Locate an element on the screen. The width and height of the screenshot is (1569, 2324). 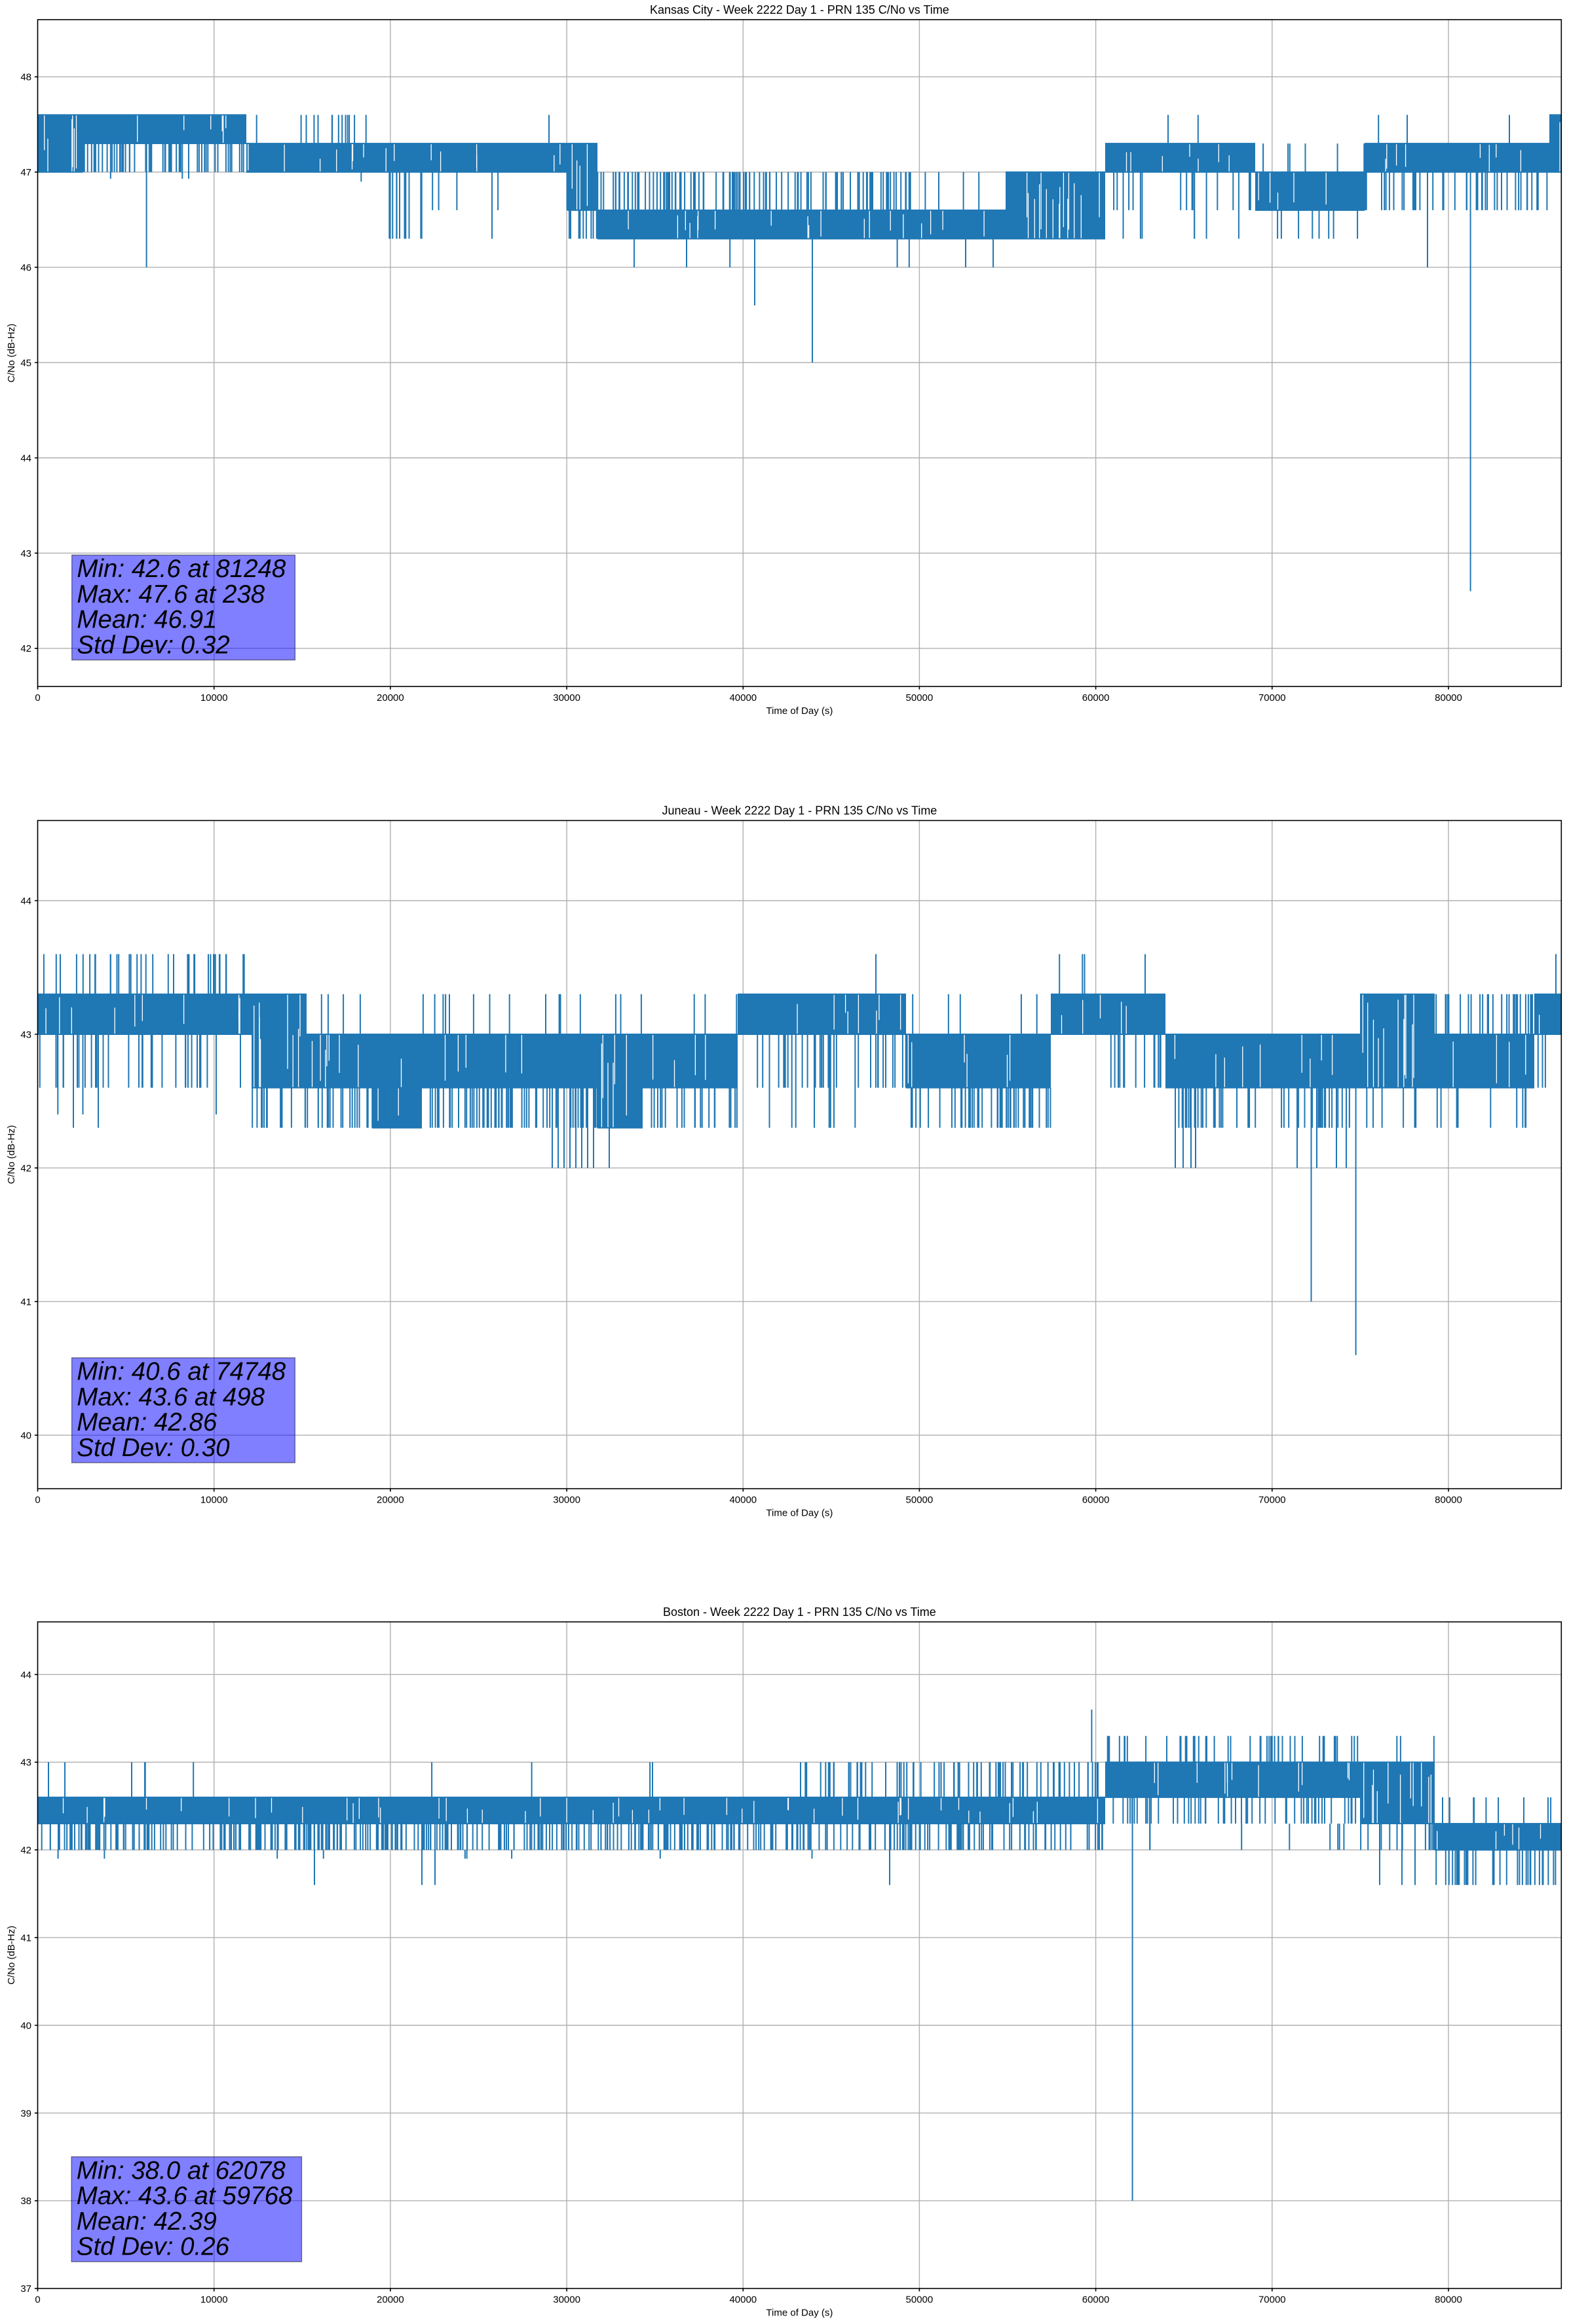
svg-text: Max: 43.6 at 498 is located at coordinates (171, 1397).